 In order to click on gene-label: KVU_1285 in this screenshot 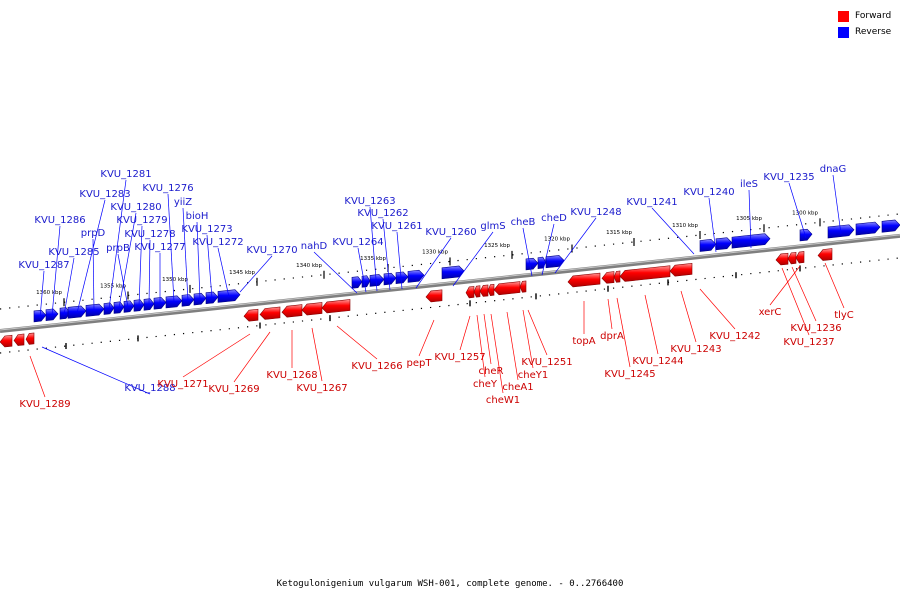, I will do `click(73, 252)`.